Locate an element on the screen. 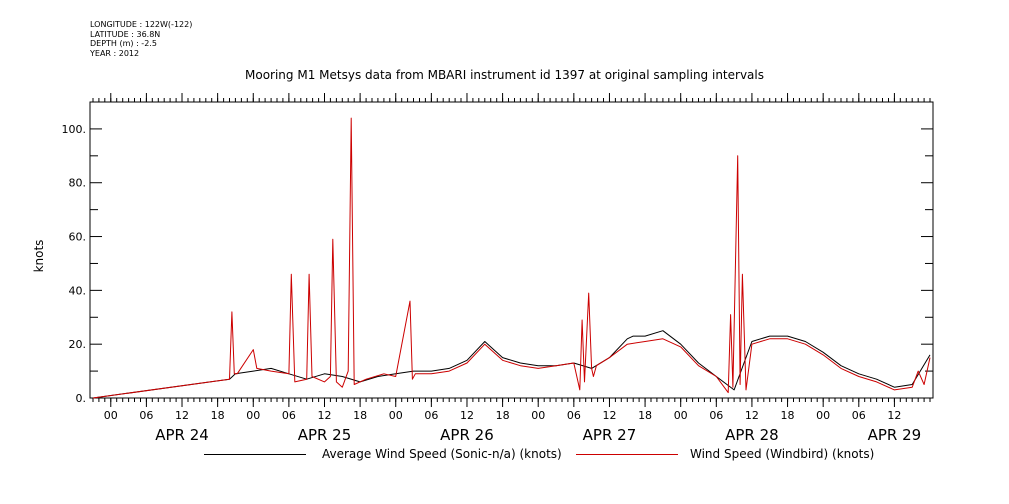 The image size is (1009, 504). x-day-label: APR 29 is located at coordinates (895, 435).